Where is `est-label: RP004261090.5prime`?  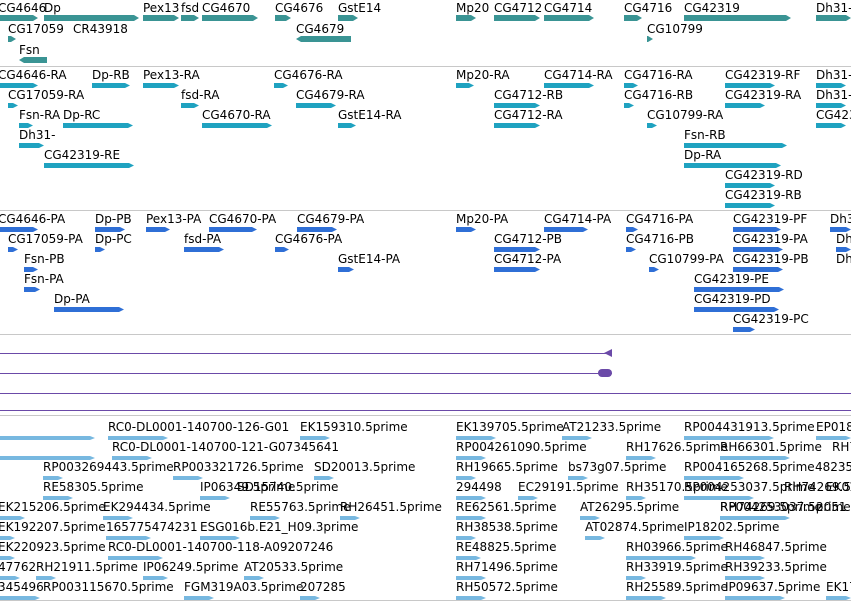 est-label: RP004261090.5prime is located at coordinates (521, 447).